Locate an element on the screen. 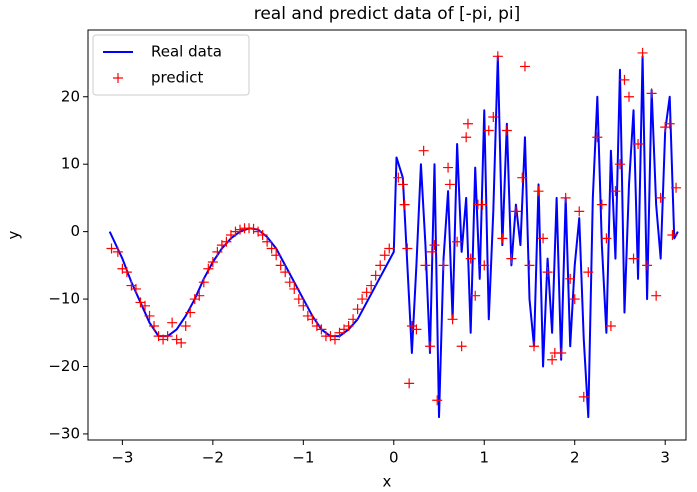 The image size is (697, 492). x-tick-label: 0 is located at coordinates (394, 458).